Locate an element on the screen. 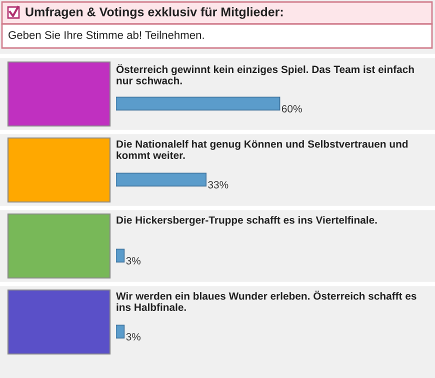  y-tick-label: Die Hickersberger-Truppe schafft es ins Viertelfinale. is located at coordinates (246, 221).